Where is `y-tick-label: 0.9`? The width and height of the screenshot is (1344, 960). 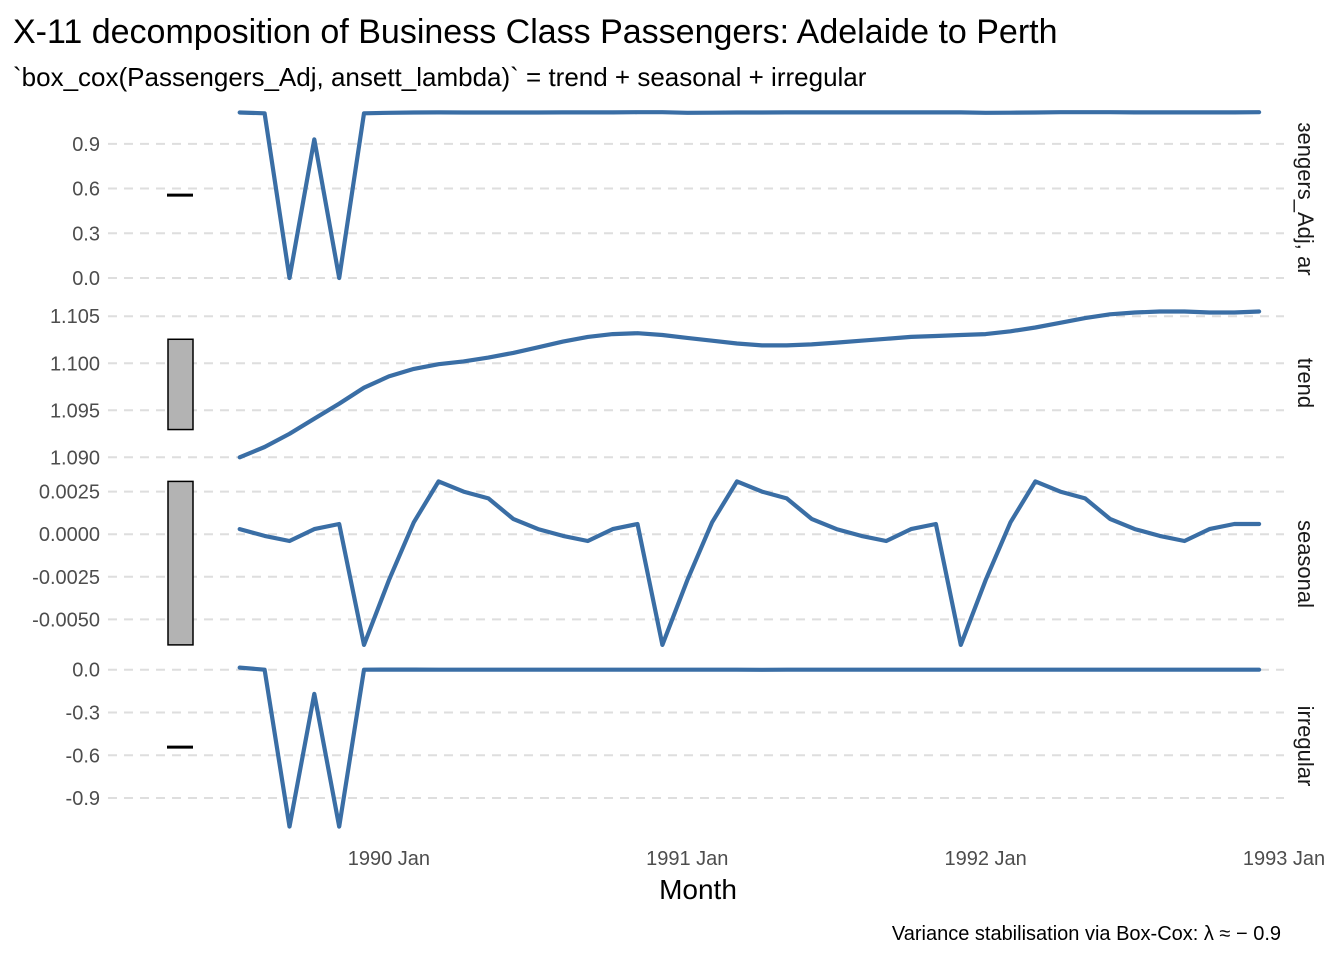
y-tick-label: 0.9 is located at coordinates (86, 145).